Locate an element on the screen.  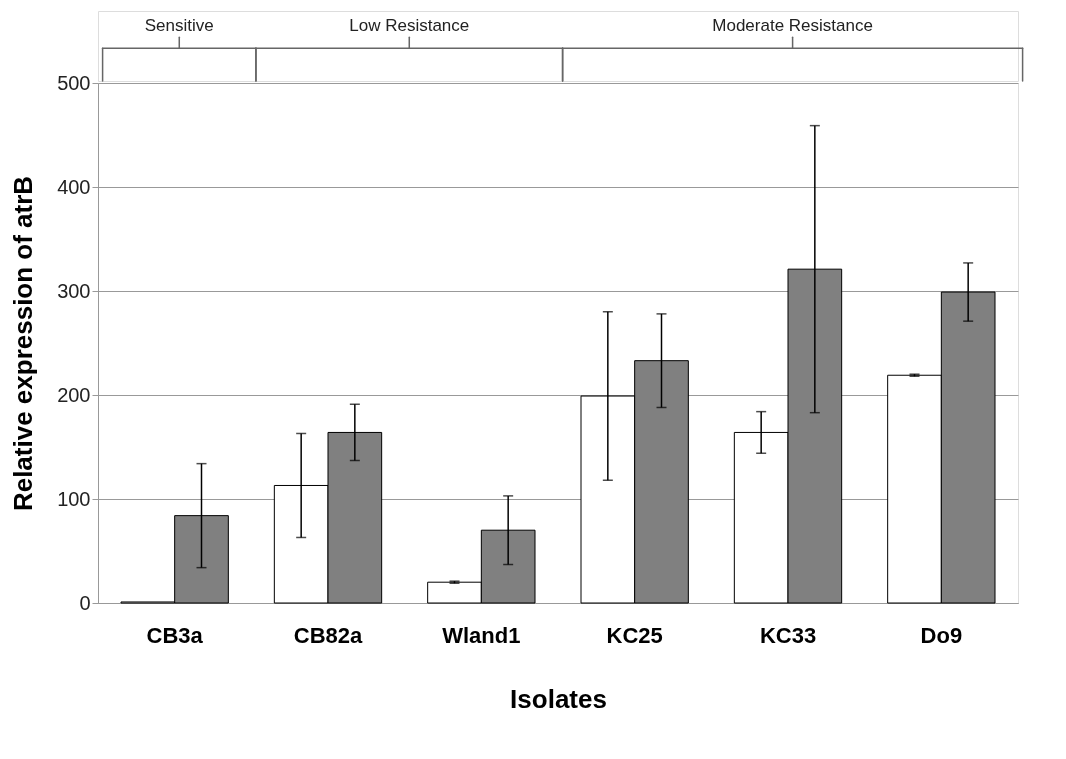
text: Moderate Resistance is located at coordinates (792, 26).